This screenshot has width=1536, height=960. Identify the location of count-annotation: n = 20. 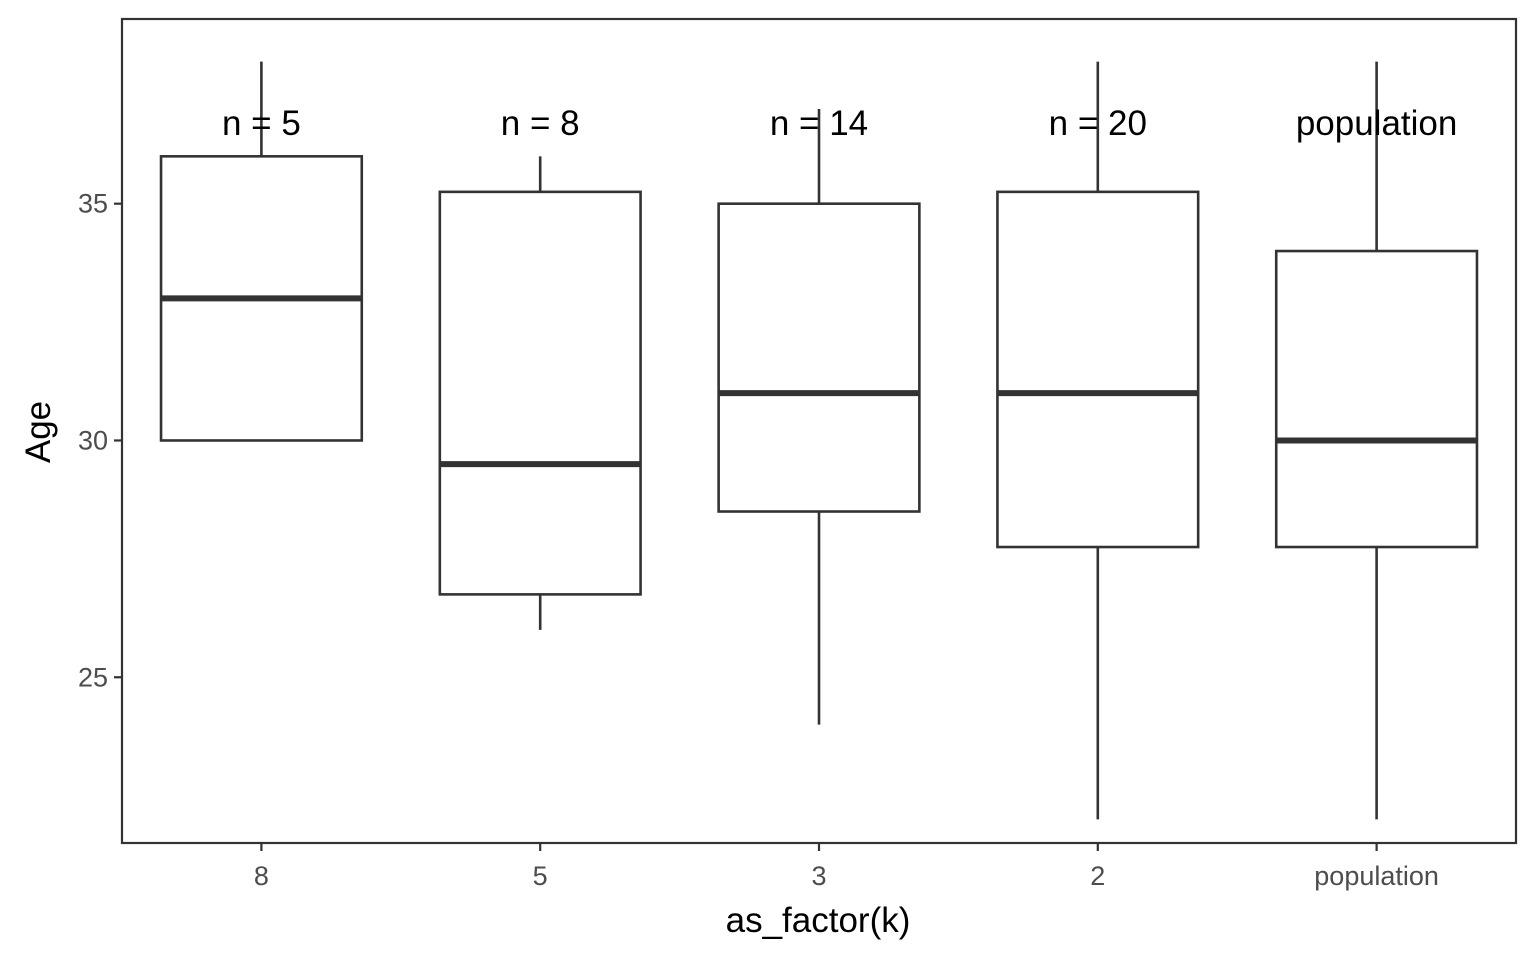
(1098, 123).